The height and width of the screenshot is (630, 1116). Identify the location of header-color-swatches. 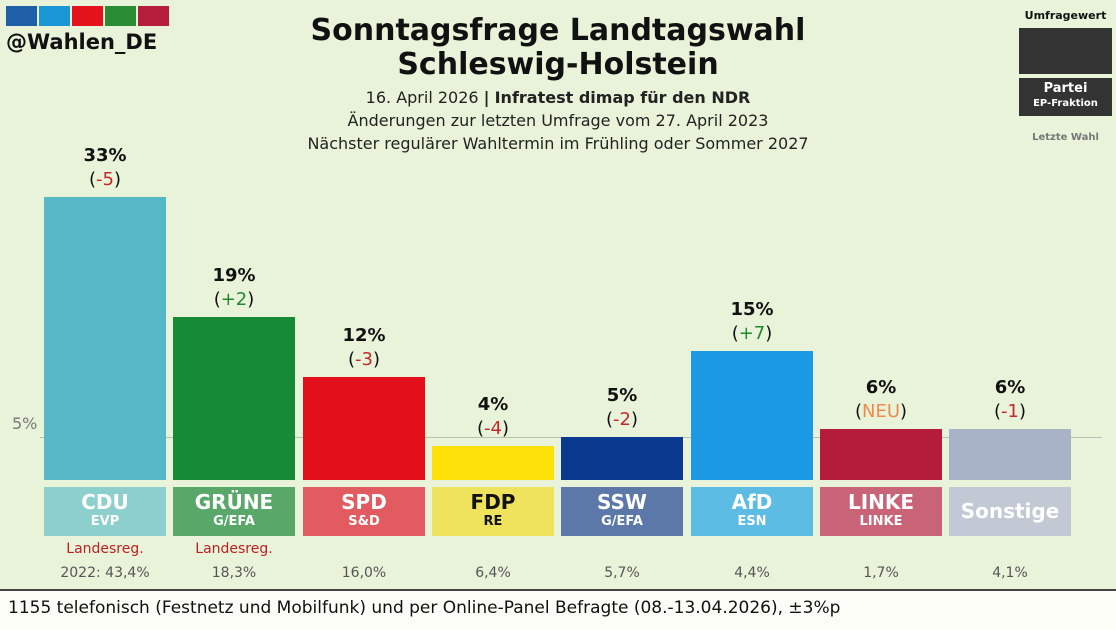
(87, 16).